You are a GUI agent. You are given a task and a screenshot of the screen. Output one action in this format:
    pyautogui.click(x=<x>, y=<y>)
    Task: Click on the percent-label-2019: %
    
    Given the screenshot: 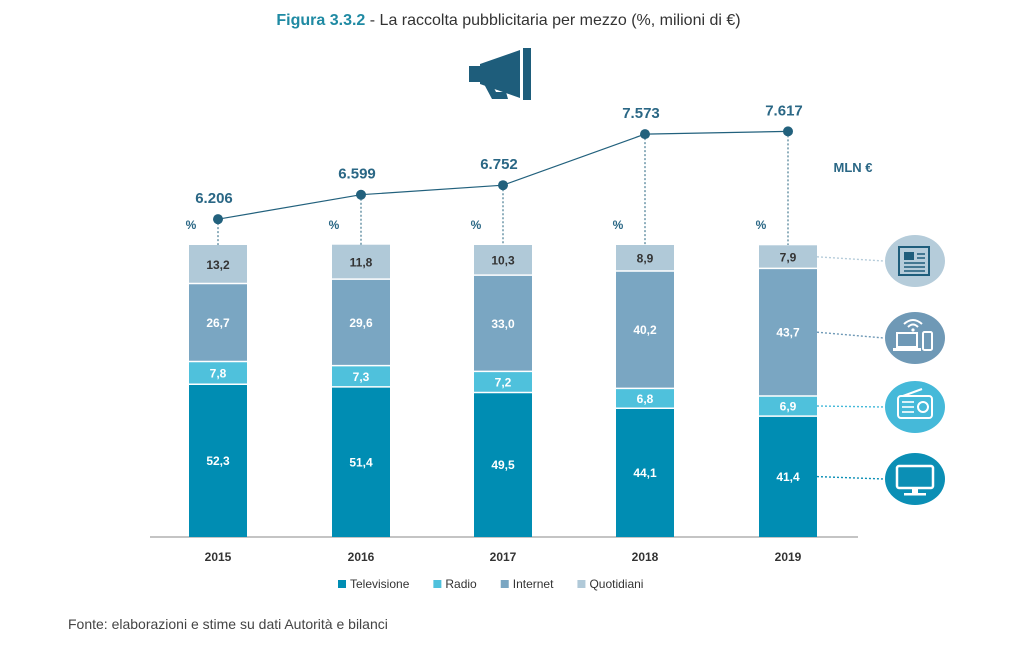 What is the action you would take?
    pyautogui.click(x=761, y=225)
    